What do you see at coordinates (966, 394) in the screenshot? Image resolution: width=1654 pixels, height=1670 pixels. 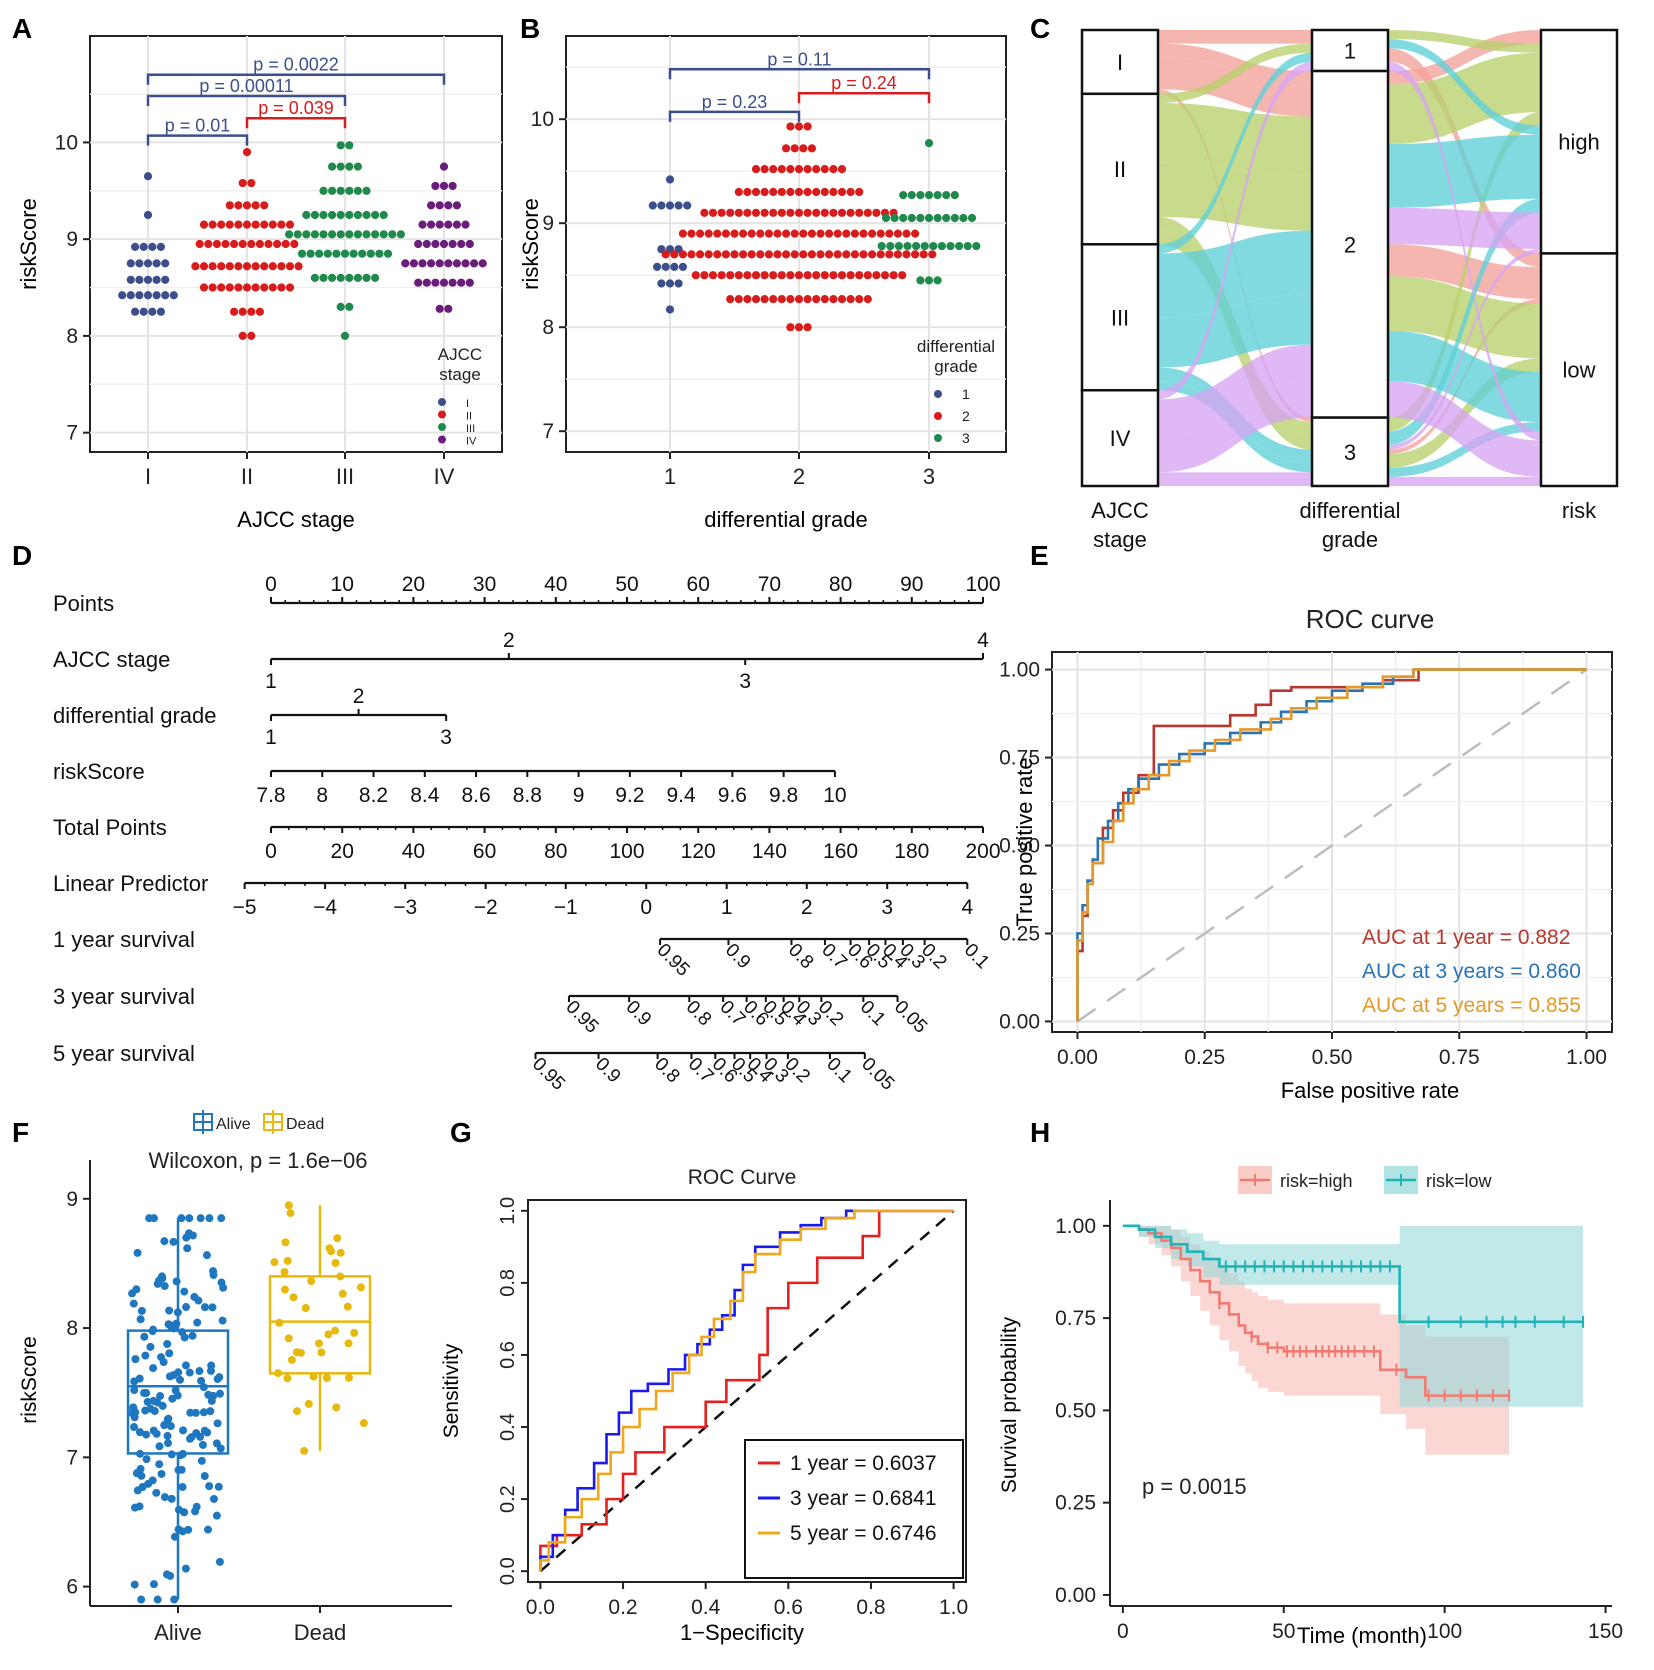 I see `legend-label: 1` at bounding box center [966, 394].